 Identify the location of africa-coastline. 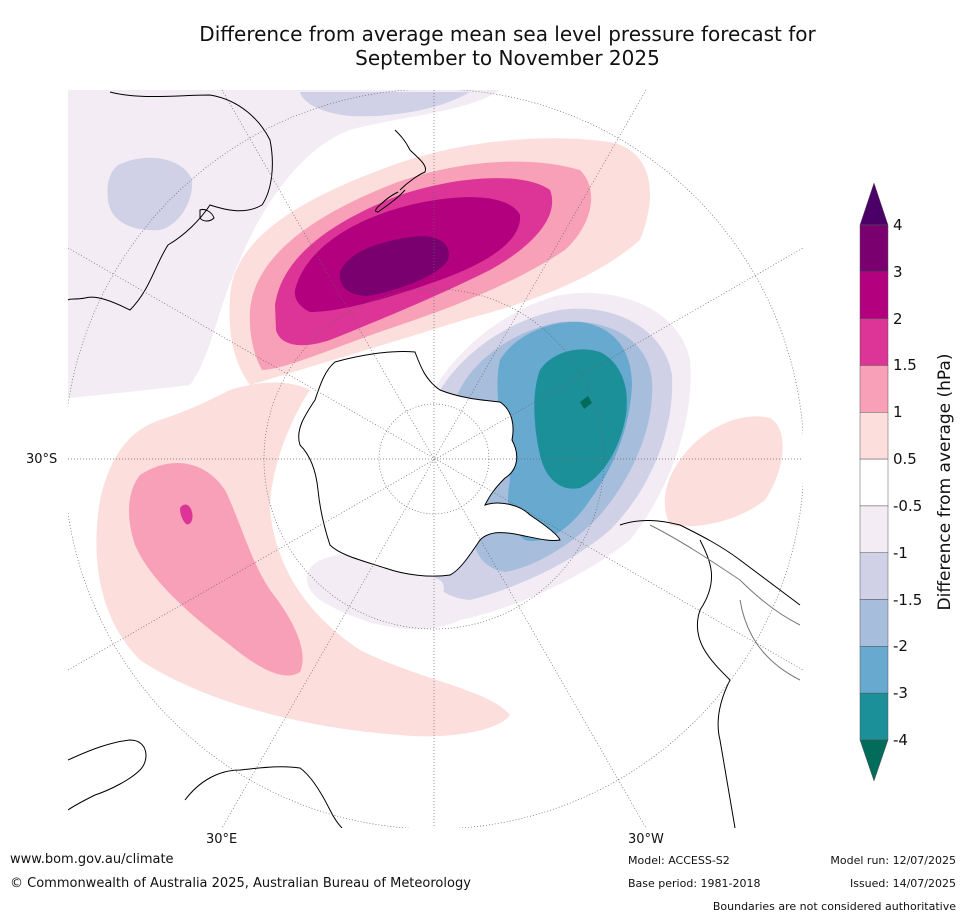
(107, 775).